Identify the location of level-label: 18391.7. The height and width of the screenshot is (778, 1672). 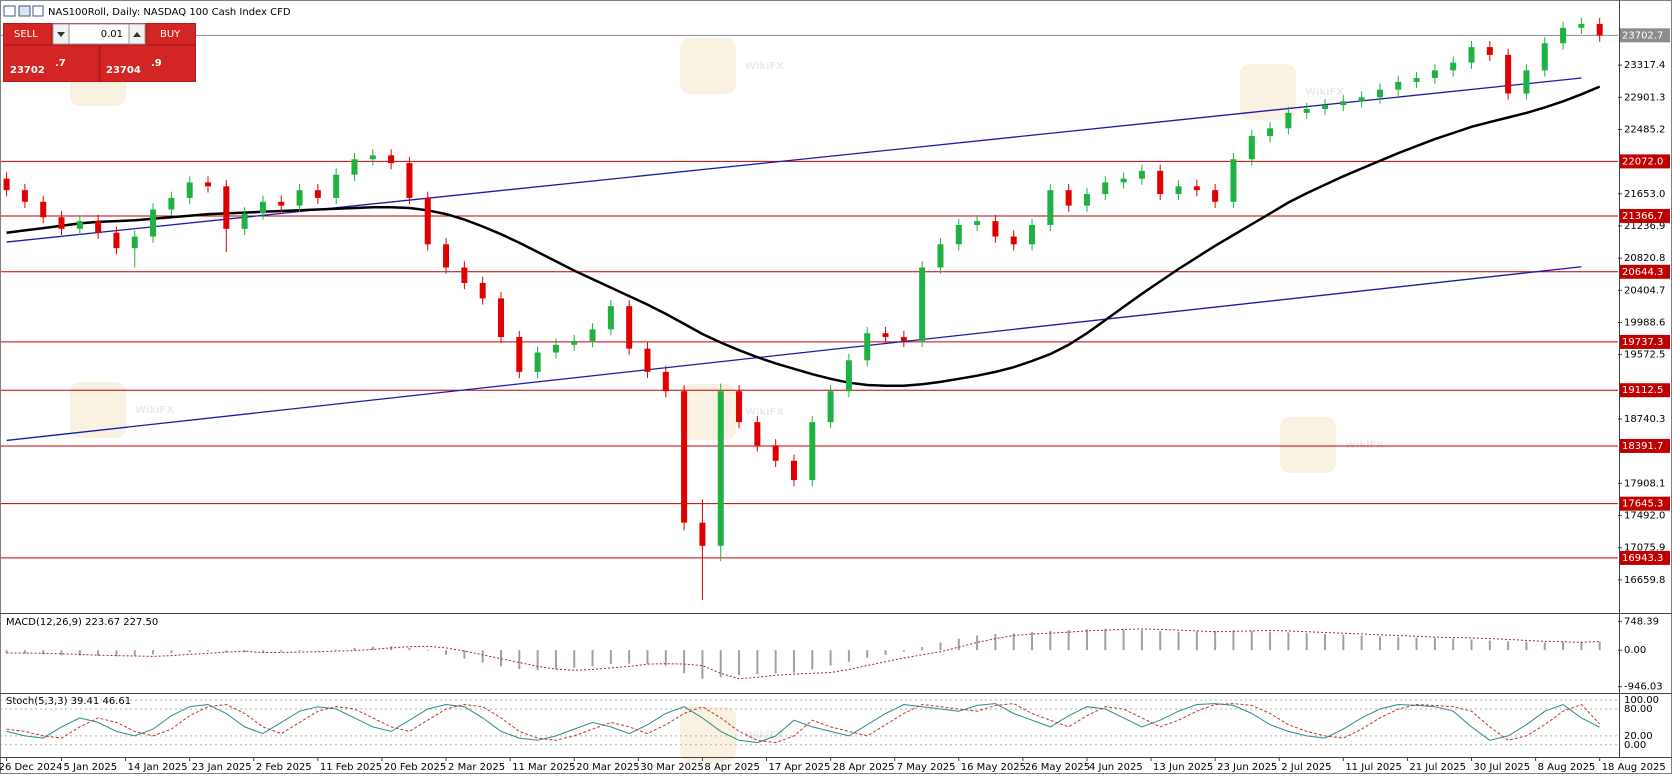
(1642, 446).